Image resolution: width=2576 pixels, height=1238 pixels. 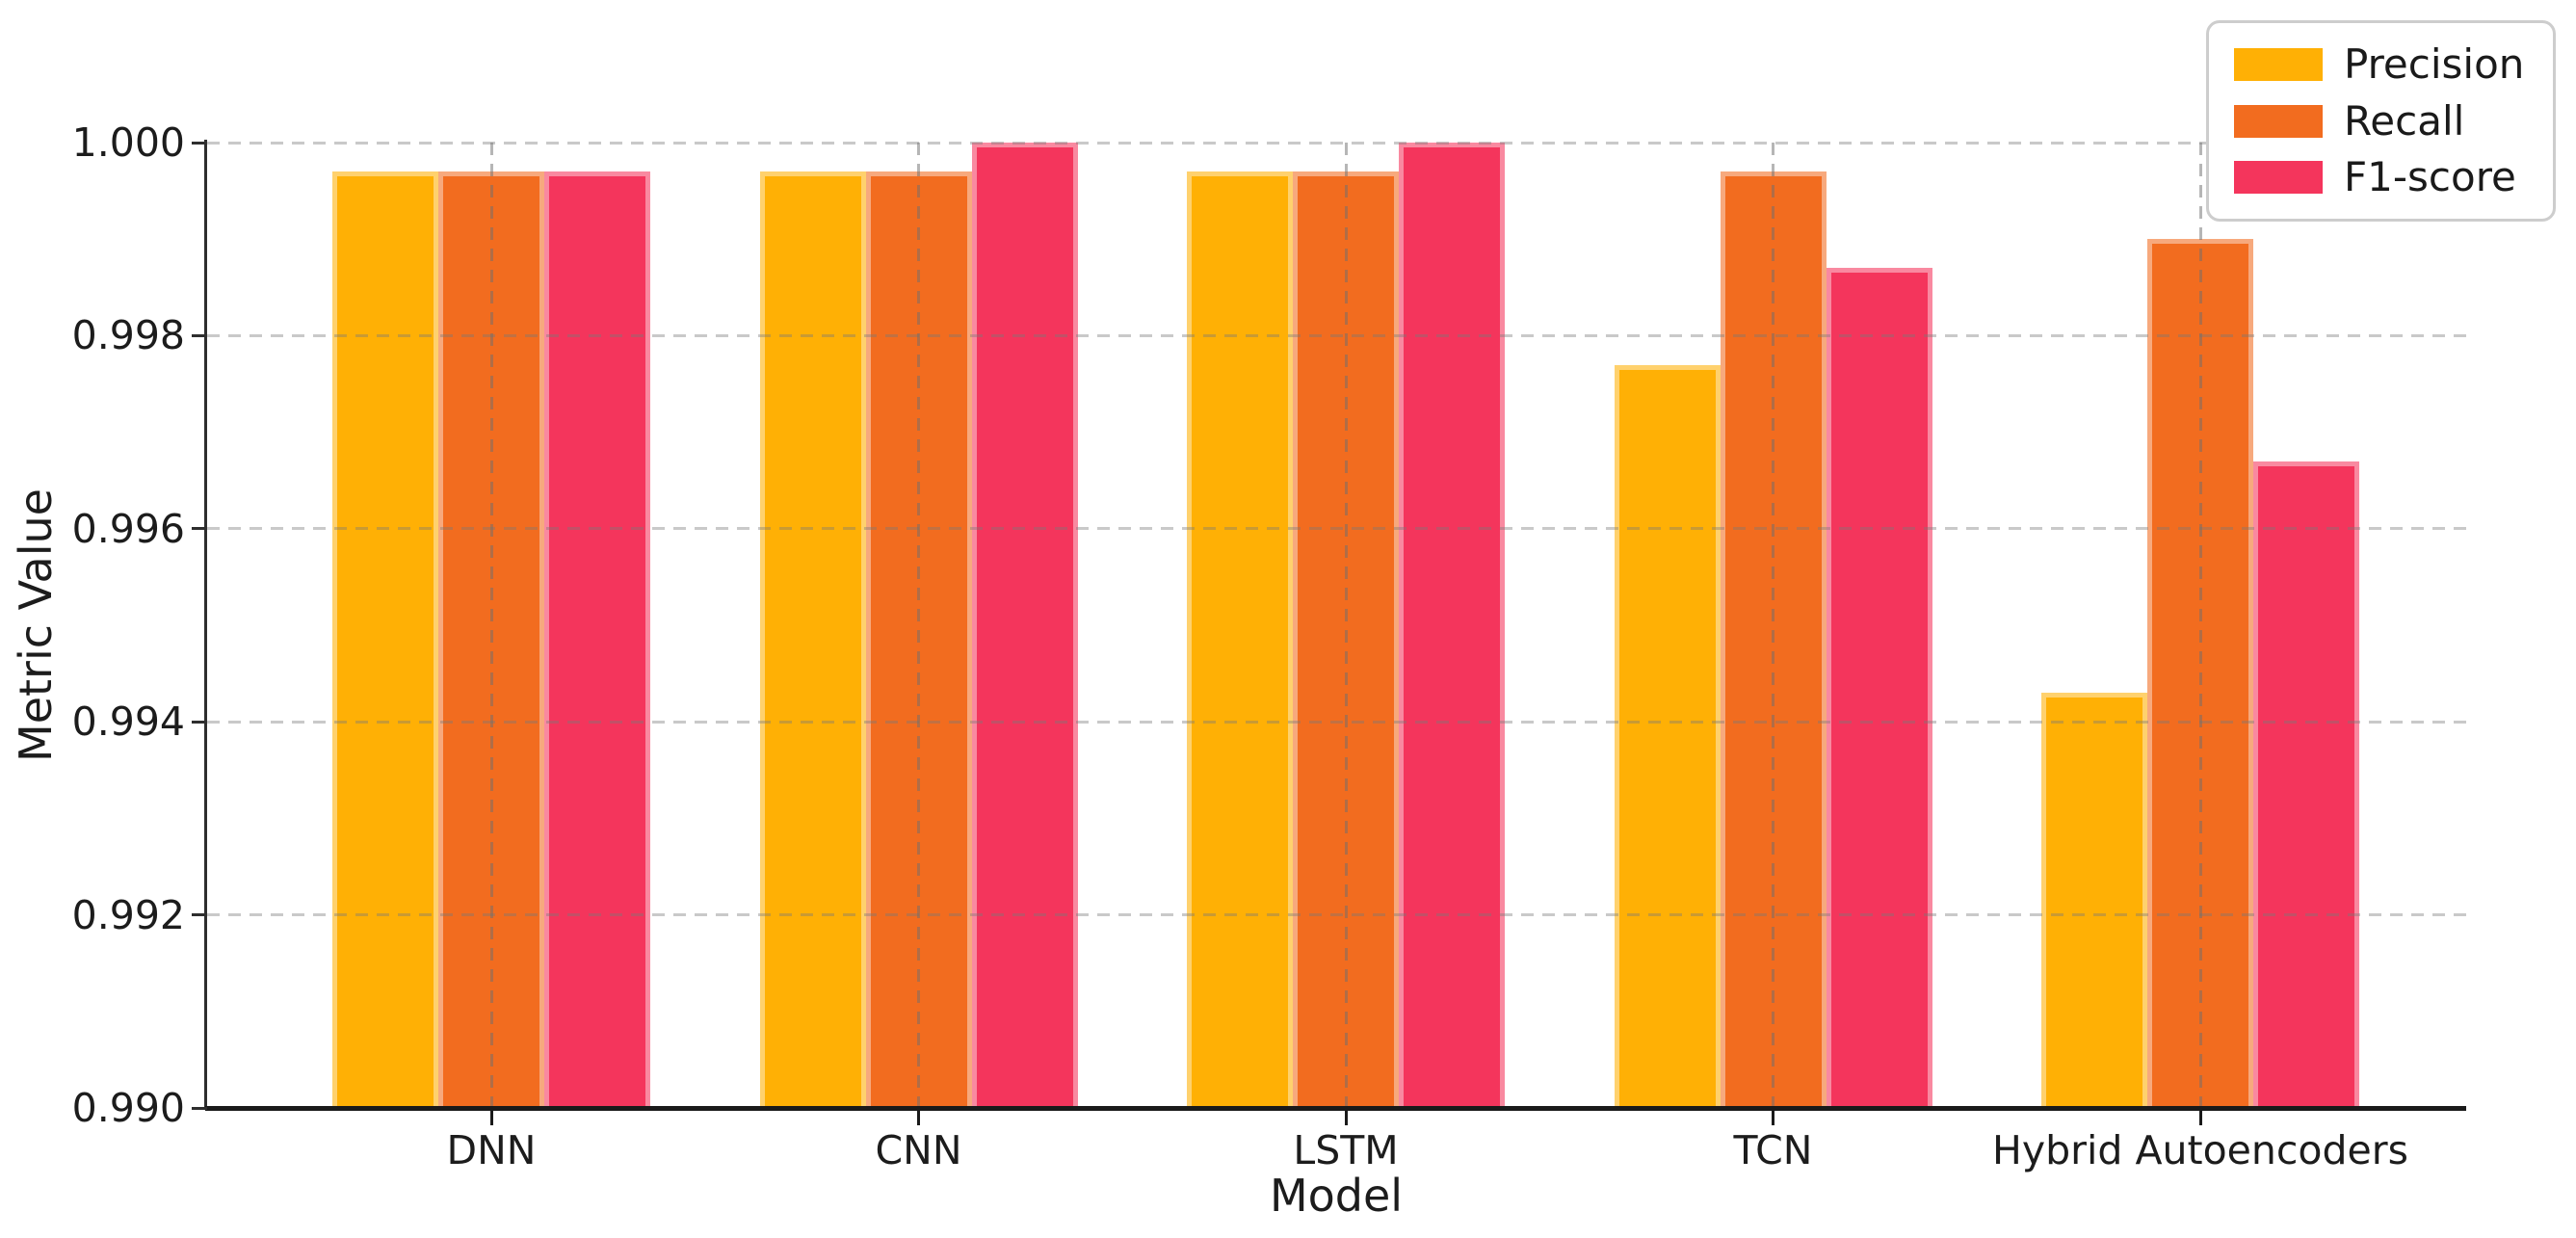 What do you see at coordinates (1240, 639) in the screenshot?
I see `bar-lstm-precision` at bounding box center [1240, 639].